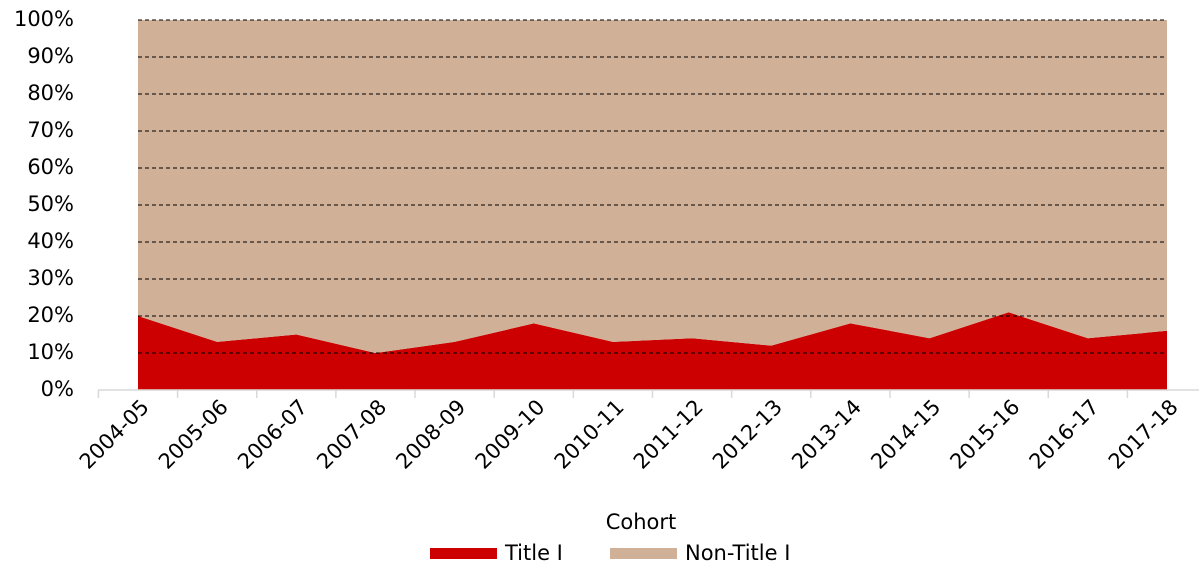  I want to click on y-tick-label: 20%, so click(50, 315).